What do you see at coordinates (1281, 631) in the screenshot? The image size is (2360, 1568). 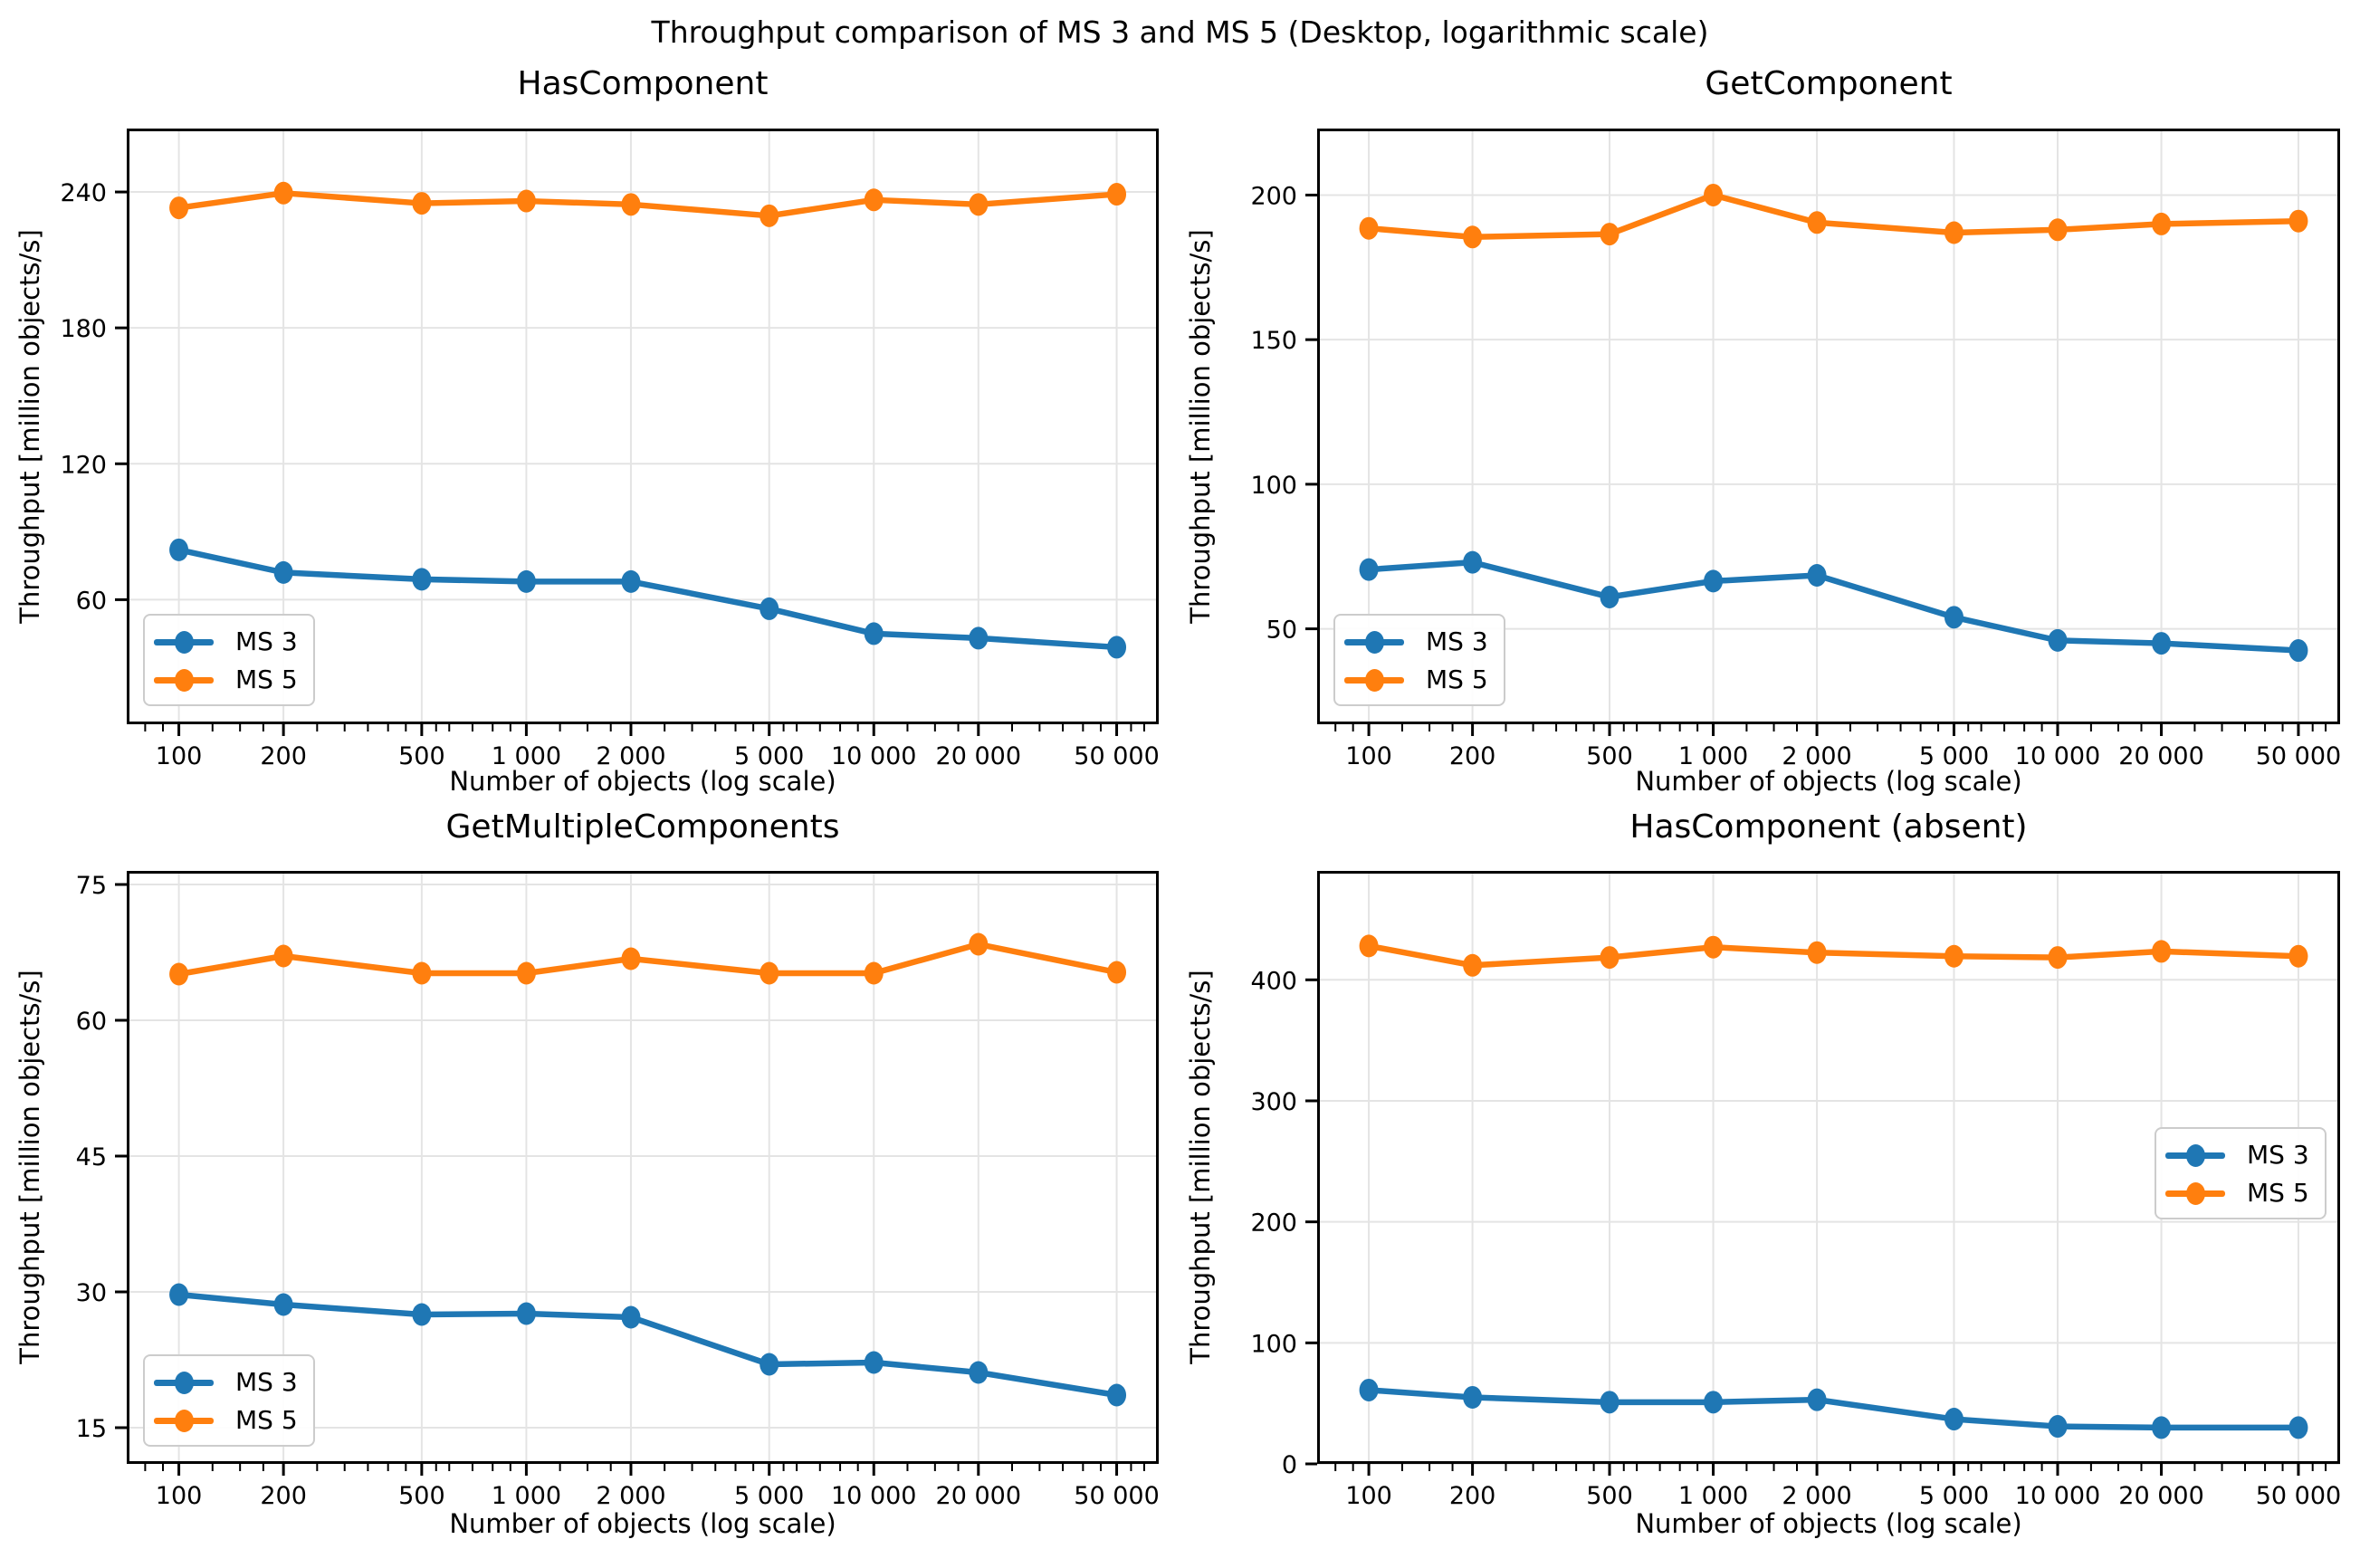 I see `svg-text: 50` at bounding box center [1281, 631].